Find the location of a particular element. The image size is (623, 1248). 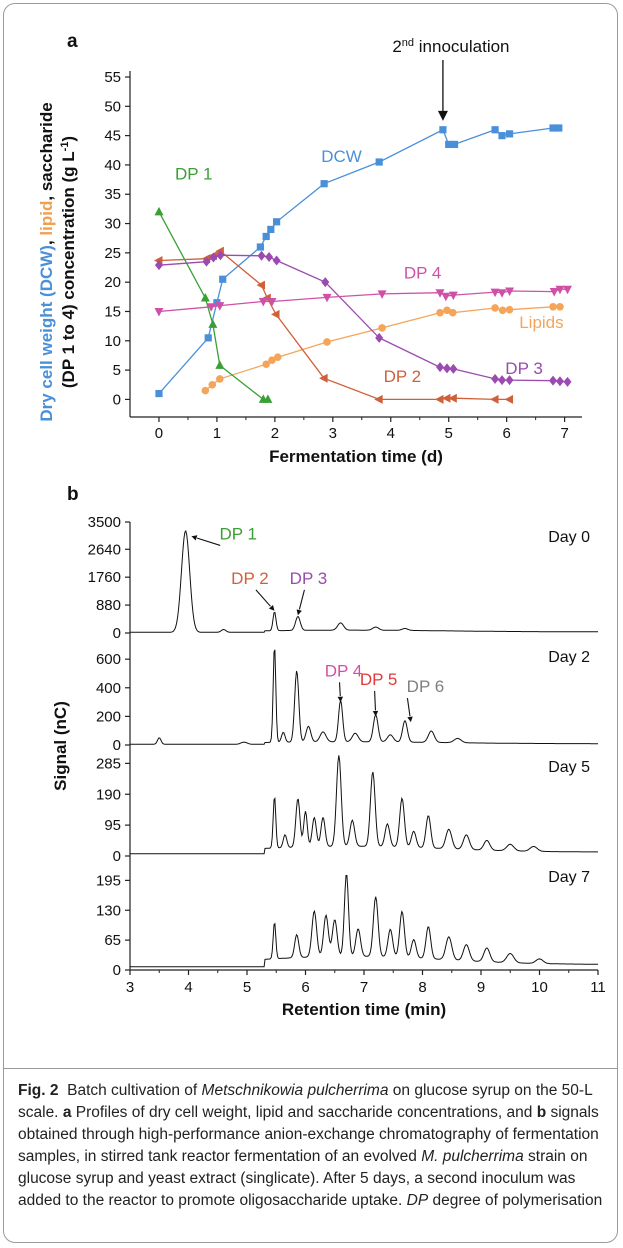

caption-panel-b: b is located at coordinates (541, 1112).